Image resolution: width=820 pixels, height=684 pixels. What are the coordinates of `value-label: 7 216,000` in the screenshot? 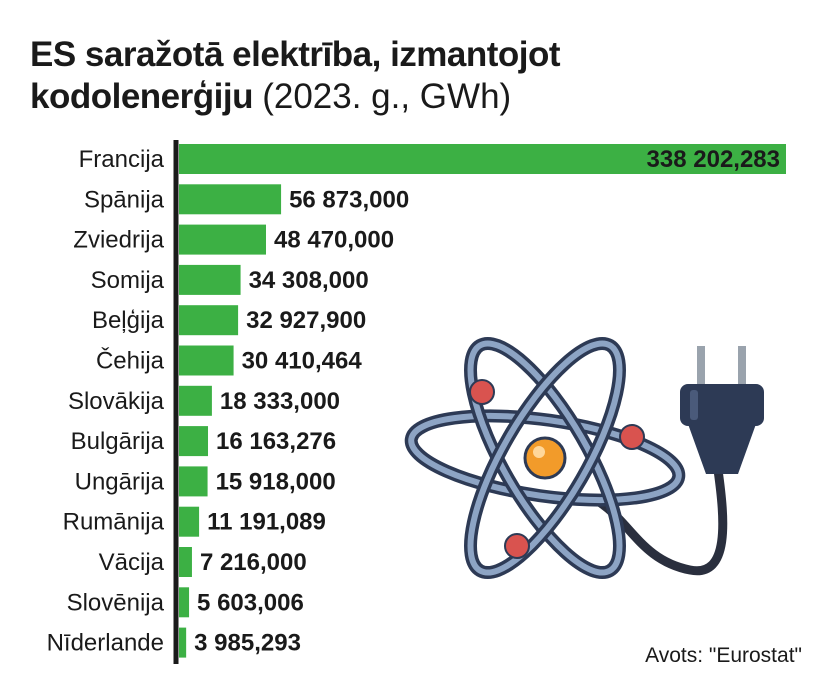 It's located at (253, 562).